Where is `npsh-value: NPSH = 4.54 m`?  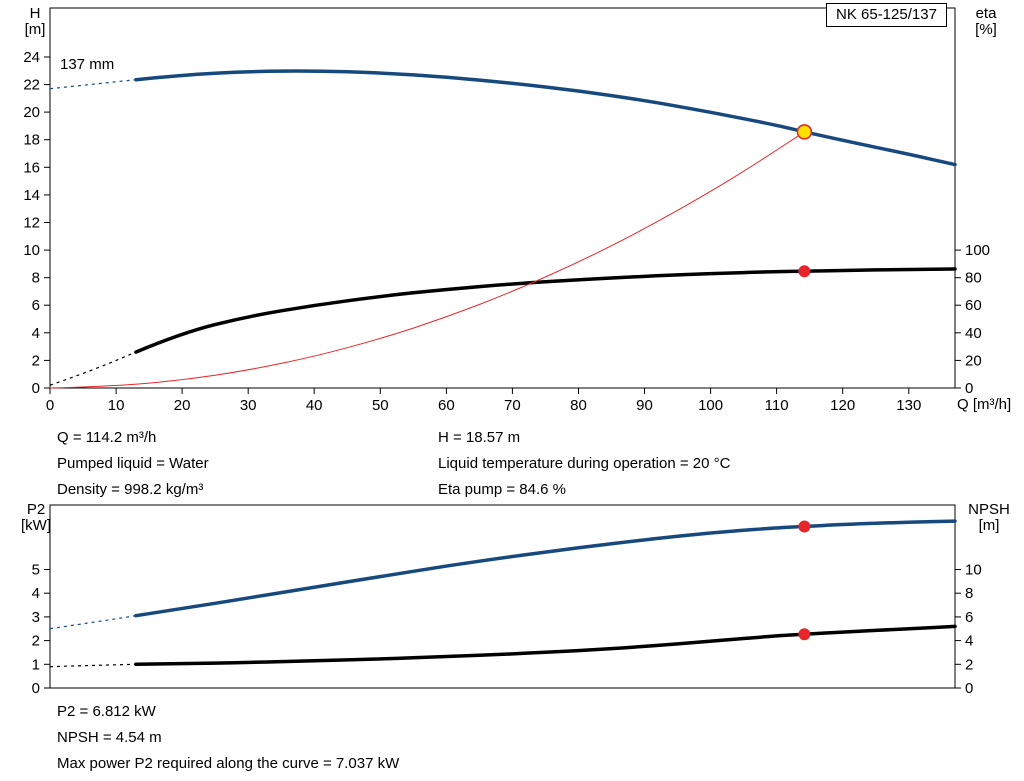 npsh-value: NPSH = 4.54 m is located at coordinates (109, 737).